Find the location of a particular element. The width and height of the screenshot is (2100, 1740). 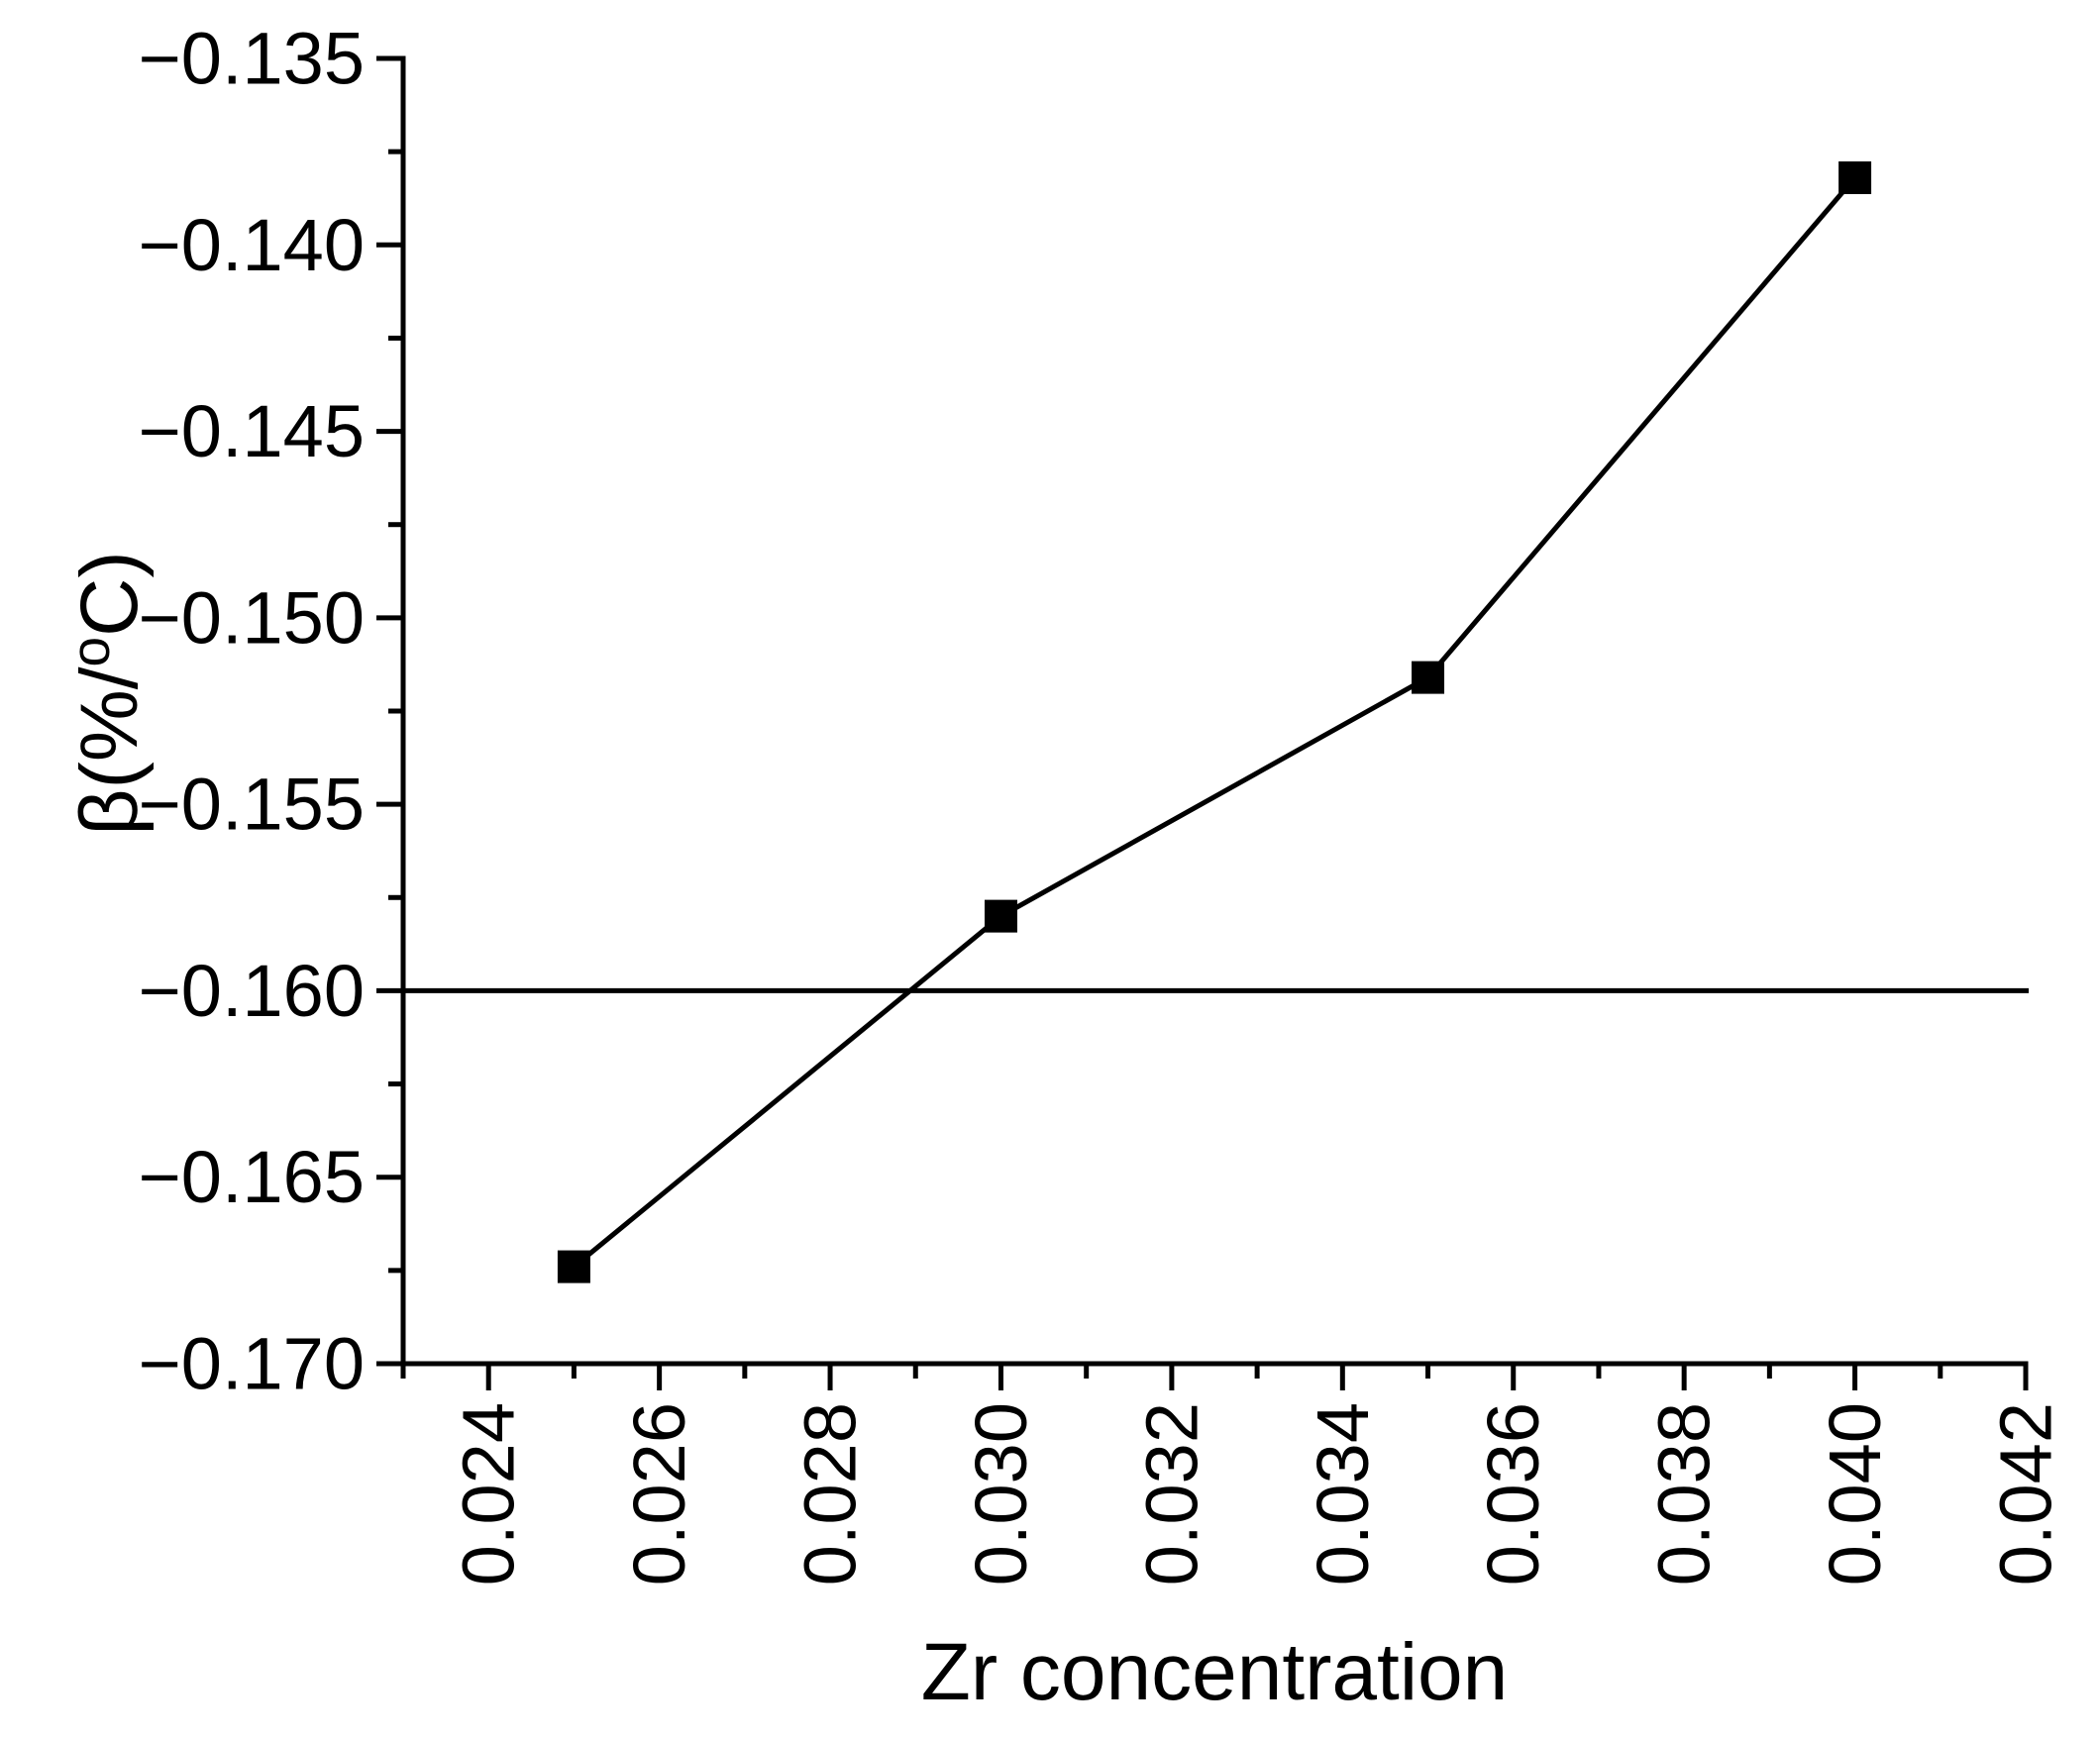

x-axis-tick-label: 0.042 is located at coordinates (2026, 1494).